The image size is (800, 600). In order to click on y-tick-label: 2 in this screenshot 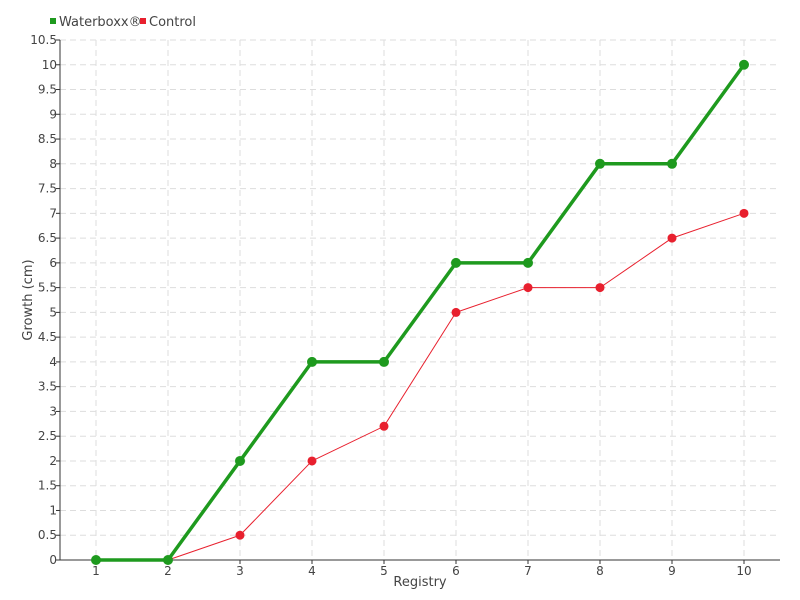, I will do `click(53, 461)`.